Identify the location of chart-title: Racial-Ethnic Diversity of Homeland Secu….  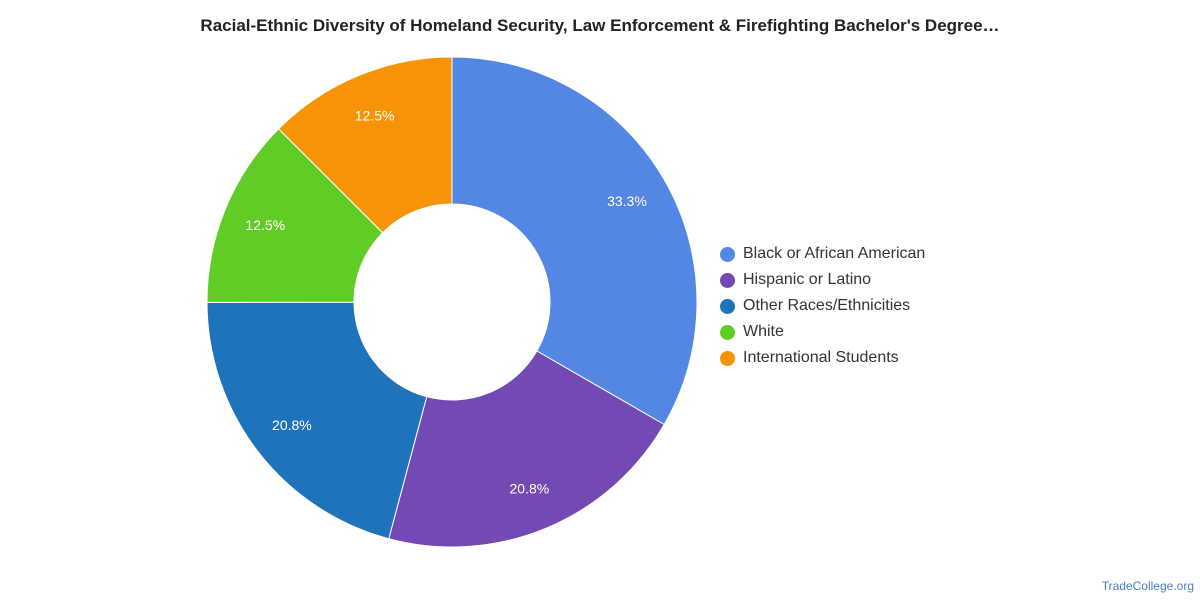
(600, 25).